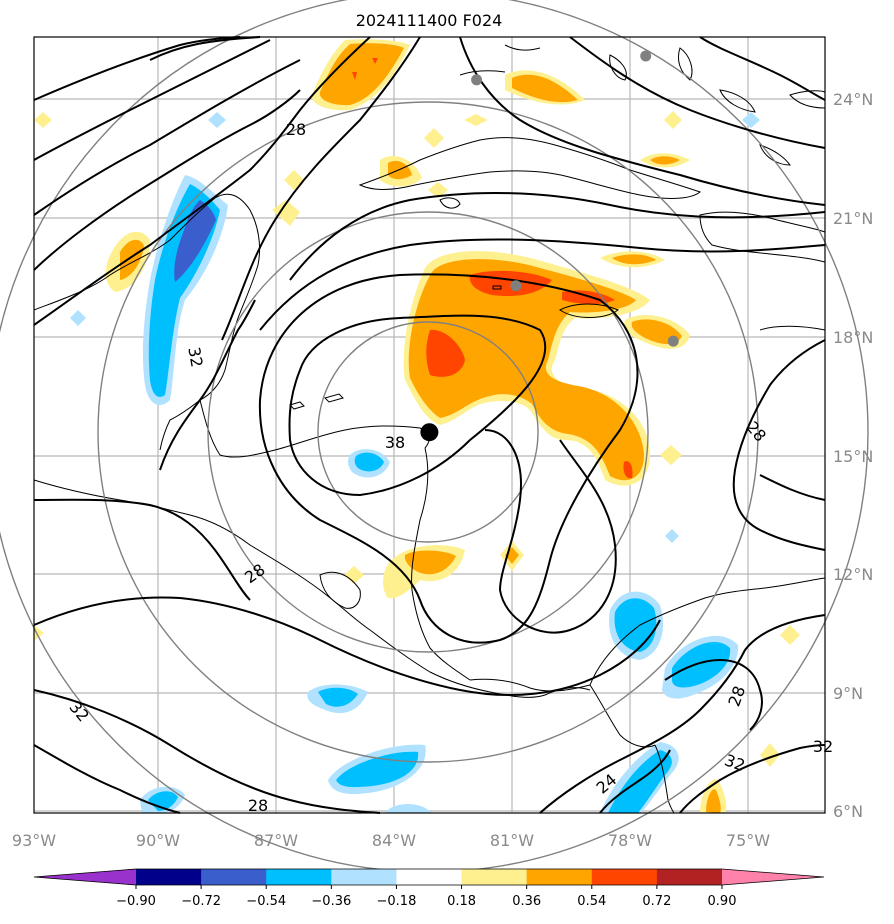  What do you see at coordinates (397, 901) in the screenshot?
I see `colorbar-tick-label: −0.18` at bounding box center [397, 901].